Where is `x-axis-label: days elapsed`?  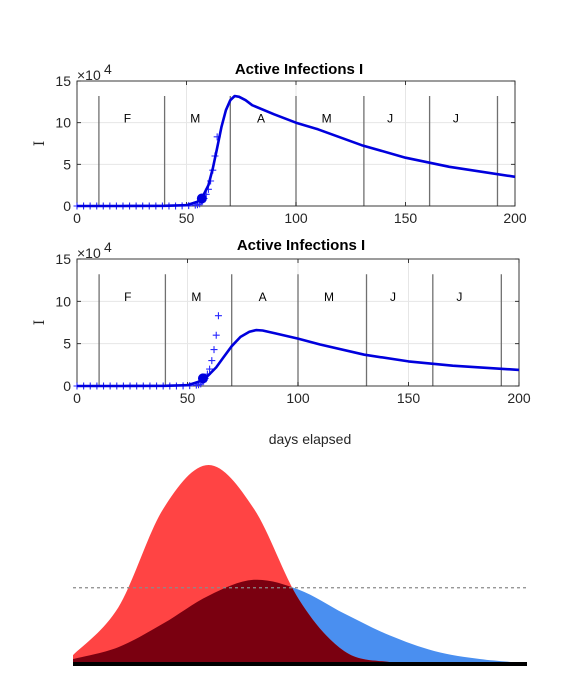
x-axis-label: days elapsed is located at coordinates (310, 439).